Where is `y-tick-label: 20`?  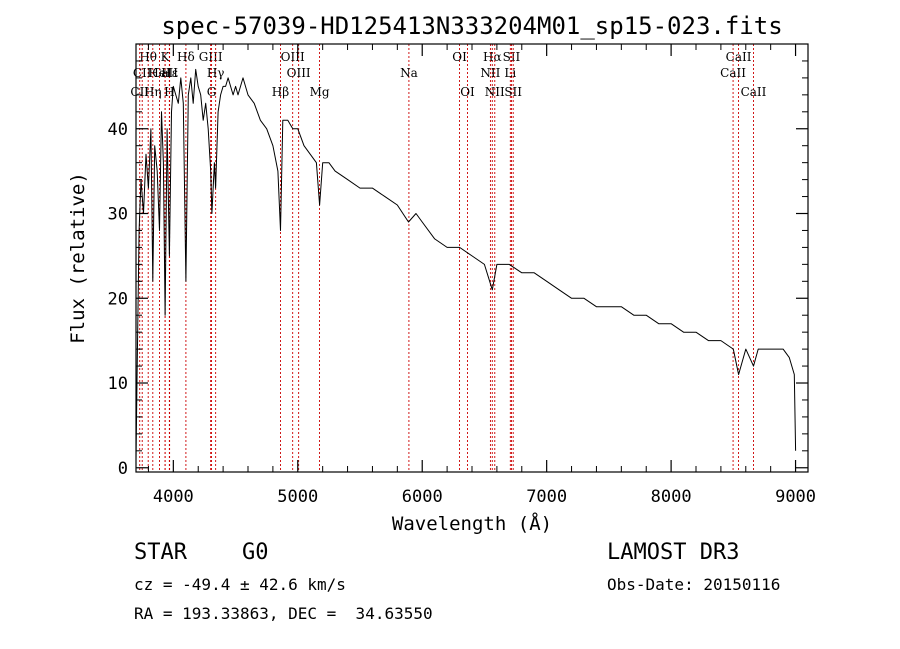
y-tick-label: 20 is located at coordinates (118, 299).